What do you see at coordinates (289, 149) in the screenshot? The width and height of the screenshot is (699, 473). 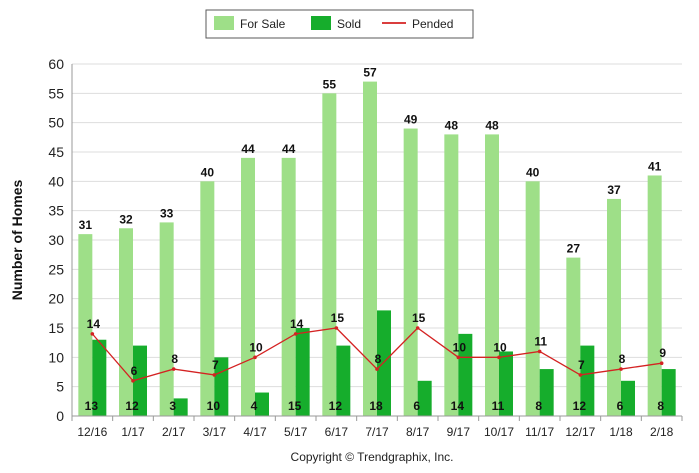 I see `data-label-for-sale: 44` at bounding box center [289, 149].